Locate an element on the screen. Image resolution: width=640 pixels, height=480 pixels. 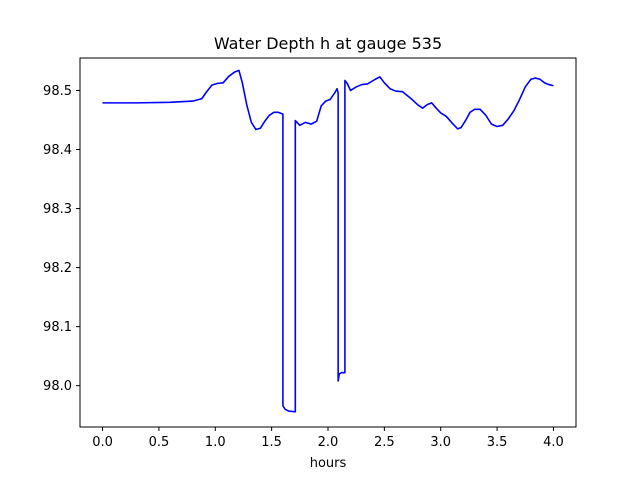
y-tick-label: 98.4 is located at coordinates (57, 150).